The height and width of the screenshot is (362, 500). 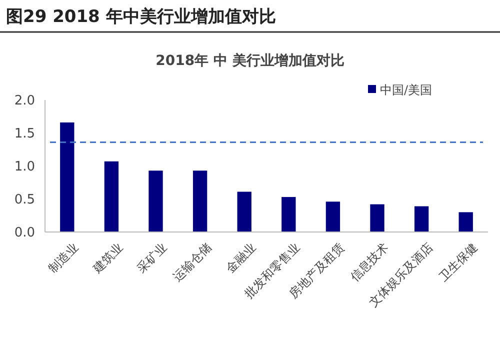 What do you see at coordinates (192, 262) in the screenshot?
I see `x-tick-label: 运输仓储` at bounding box center [192, 262].